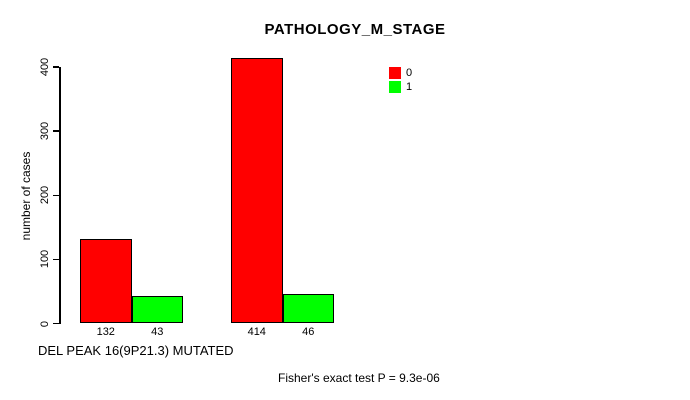 This screenshot has height=400, width=690. Describe the element at coordinates (105, 332) in the screenshot. I see `bar-count-label-group-1-series-0: 132` at that location.